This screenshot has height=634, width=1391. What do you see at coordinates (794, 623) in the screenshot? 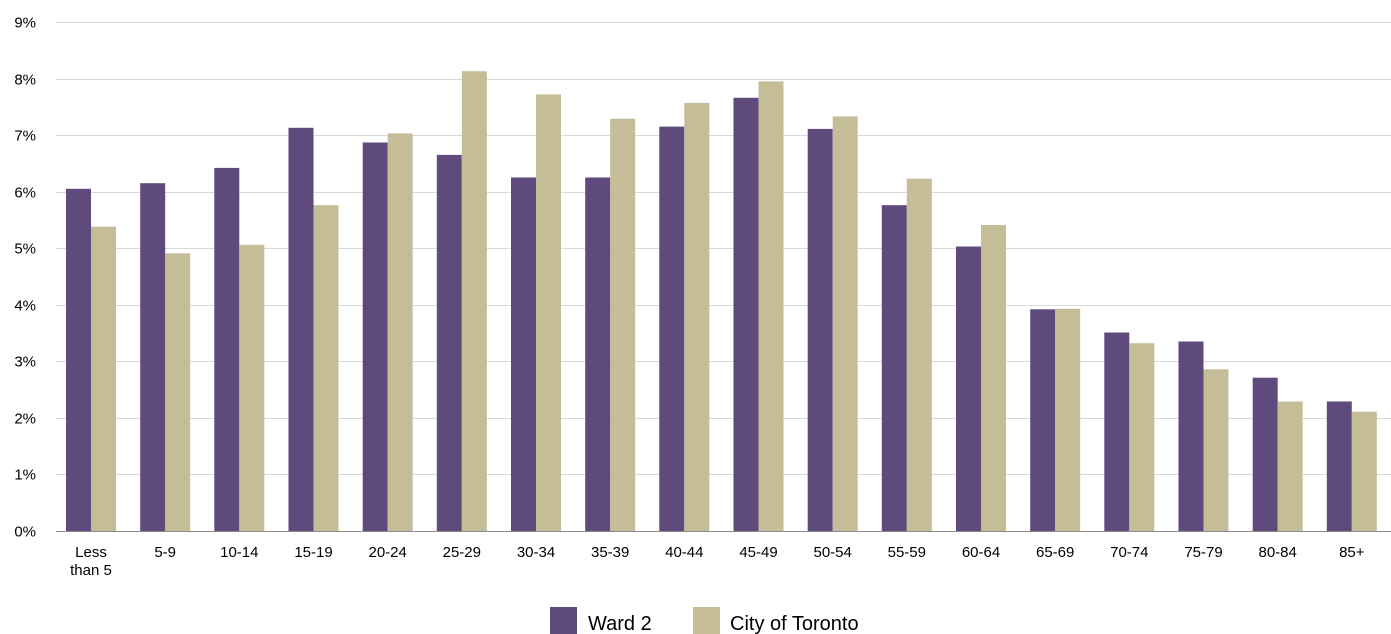
I see `legend-label: City of Toronto` at bounding box center [794, 623].